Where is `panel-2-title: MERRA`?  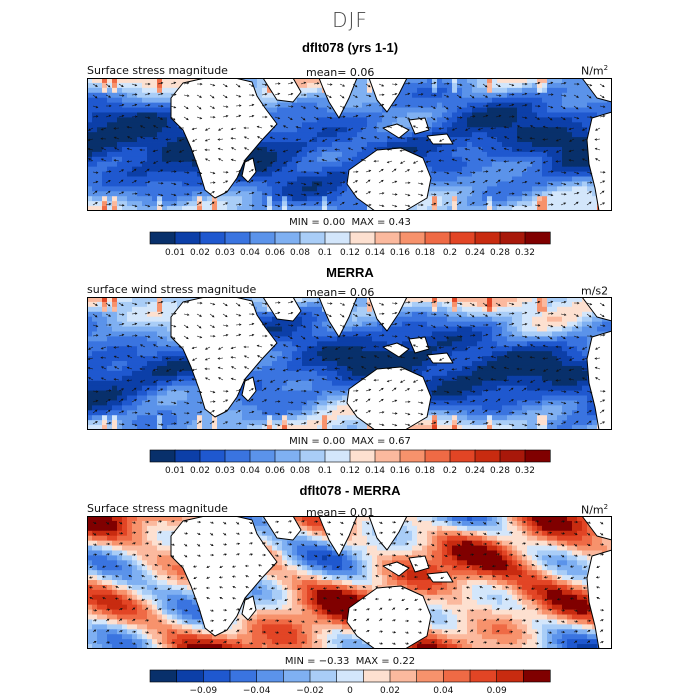 panel-2-title: MERRA is located at coordinates (350, 272).